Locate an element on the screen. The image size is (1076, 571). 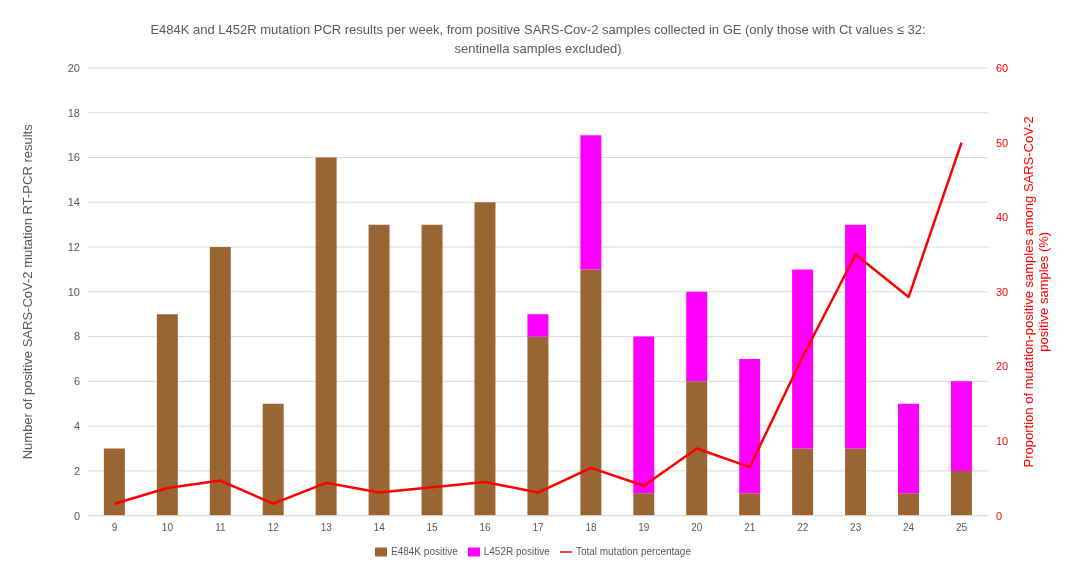
y-tick-label: 18 is located at coordinates (73, 112).